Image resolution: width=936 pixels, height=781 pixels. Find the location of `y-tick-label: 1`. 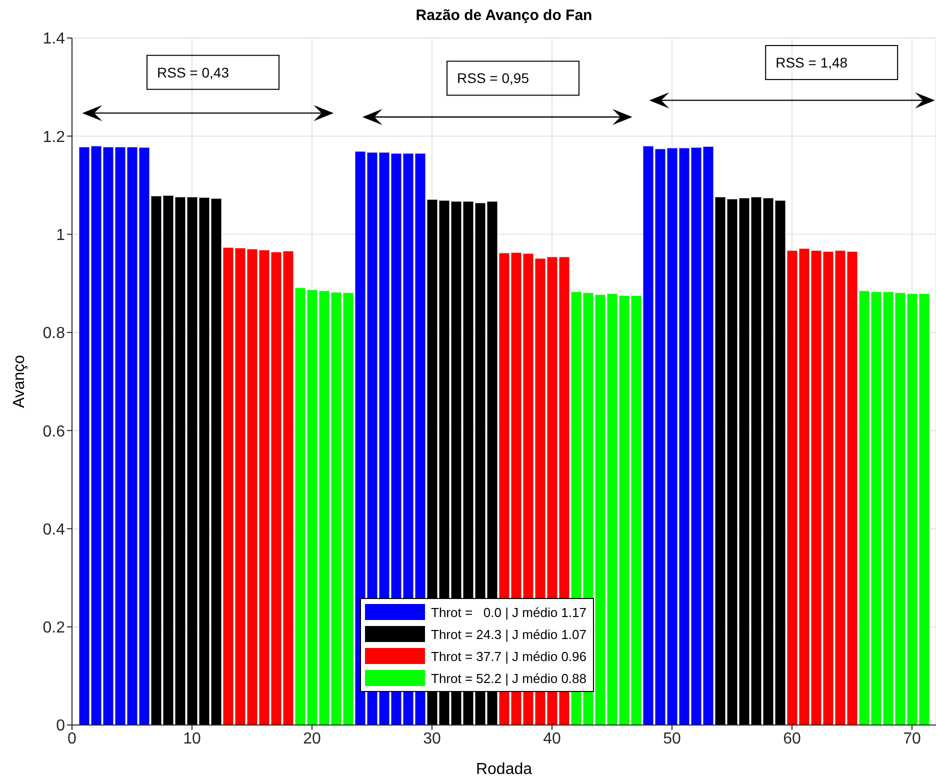

y-tick-label: 1 is located at coordinates (61, 235).